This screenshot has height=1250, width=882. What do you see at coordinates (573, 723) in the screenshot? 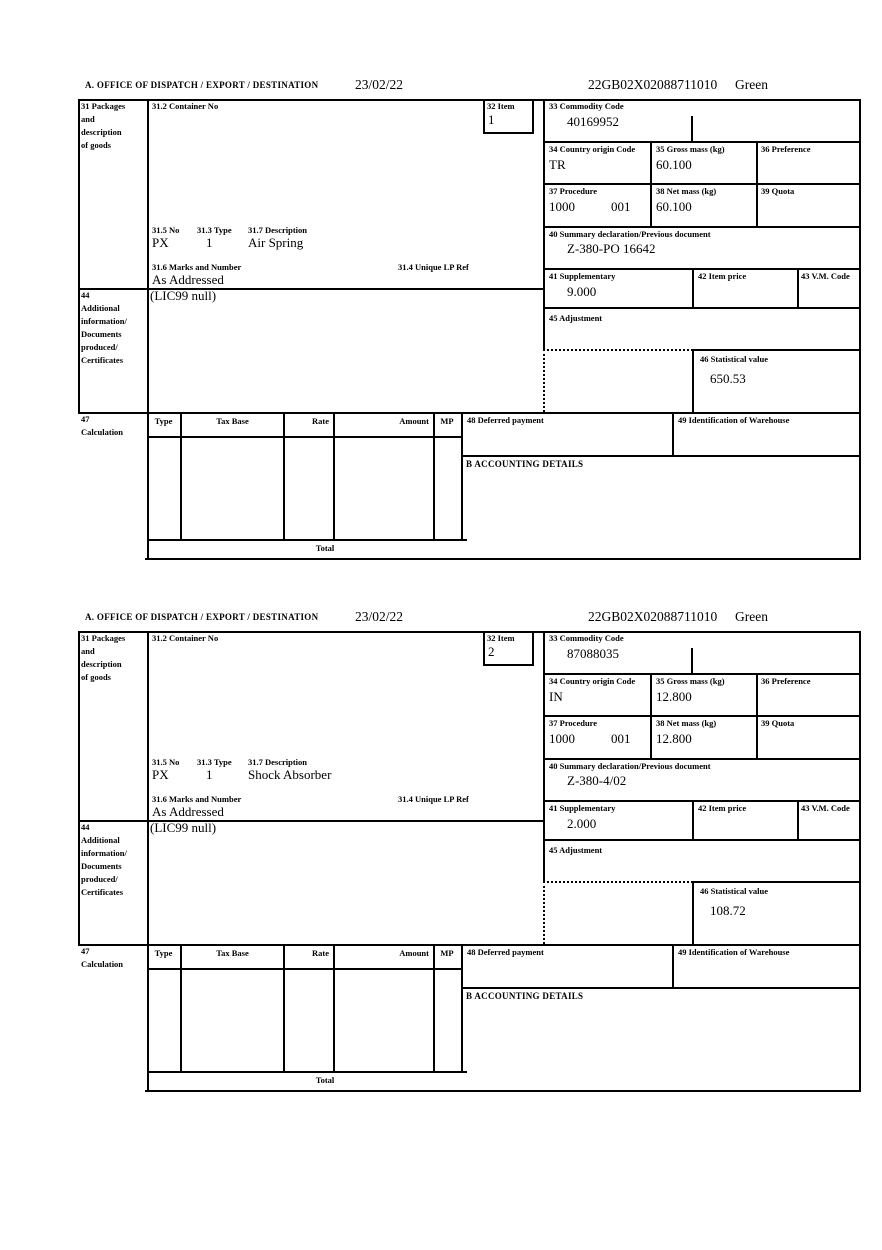
I see `procedure-label: 37 Procedure` at bounding box center [573, 723].